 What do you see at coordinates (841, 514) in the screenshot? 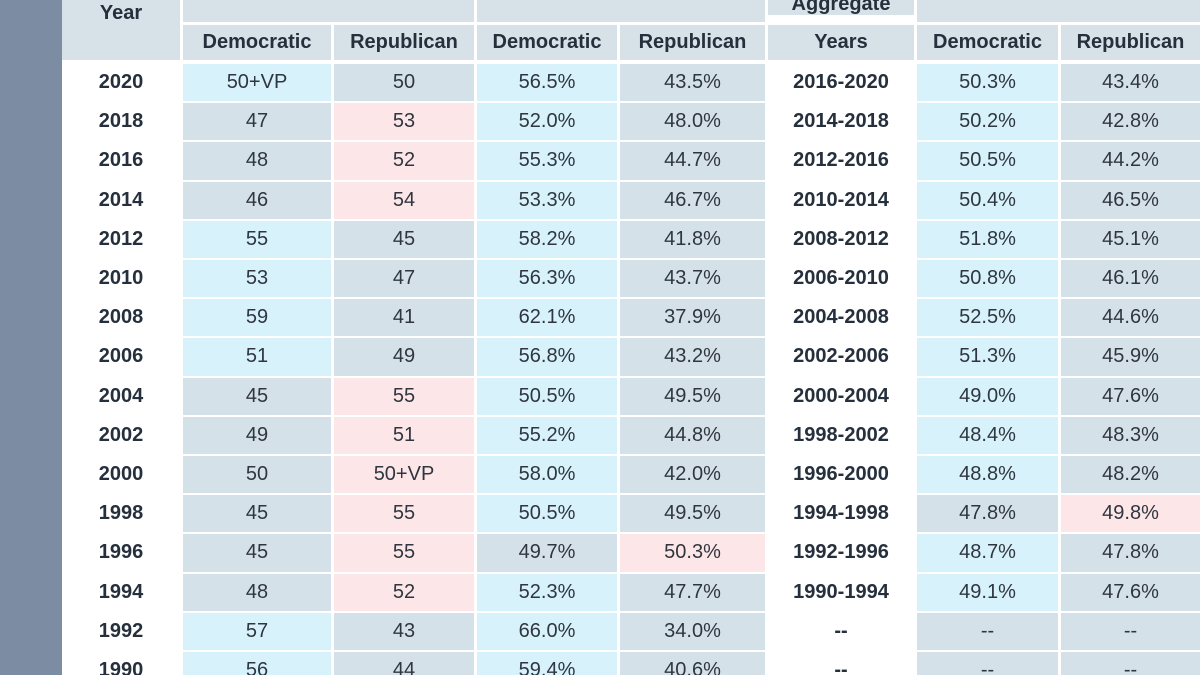
I see `cell-agg-years: 1994-1998` at bounding box center [841, 514].